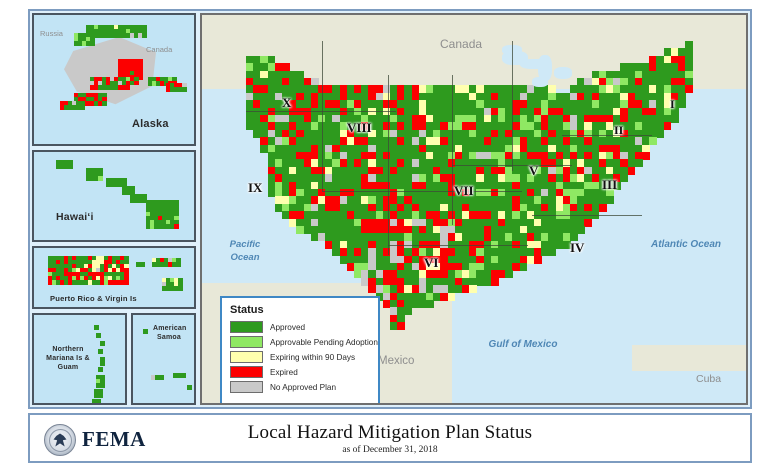 This screenshot has height=473, width=768. What do you see at coordinates (158, 264) in the screenshot?
I see `virgin-islands-cell` at bounding box center [158, 264].